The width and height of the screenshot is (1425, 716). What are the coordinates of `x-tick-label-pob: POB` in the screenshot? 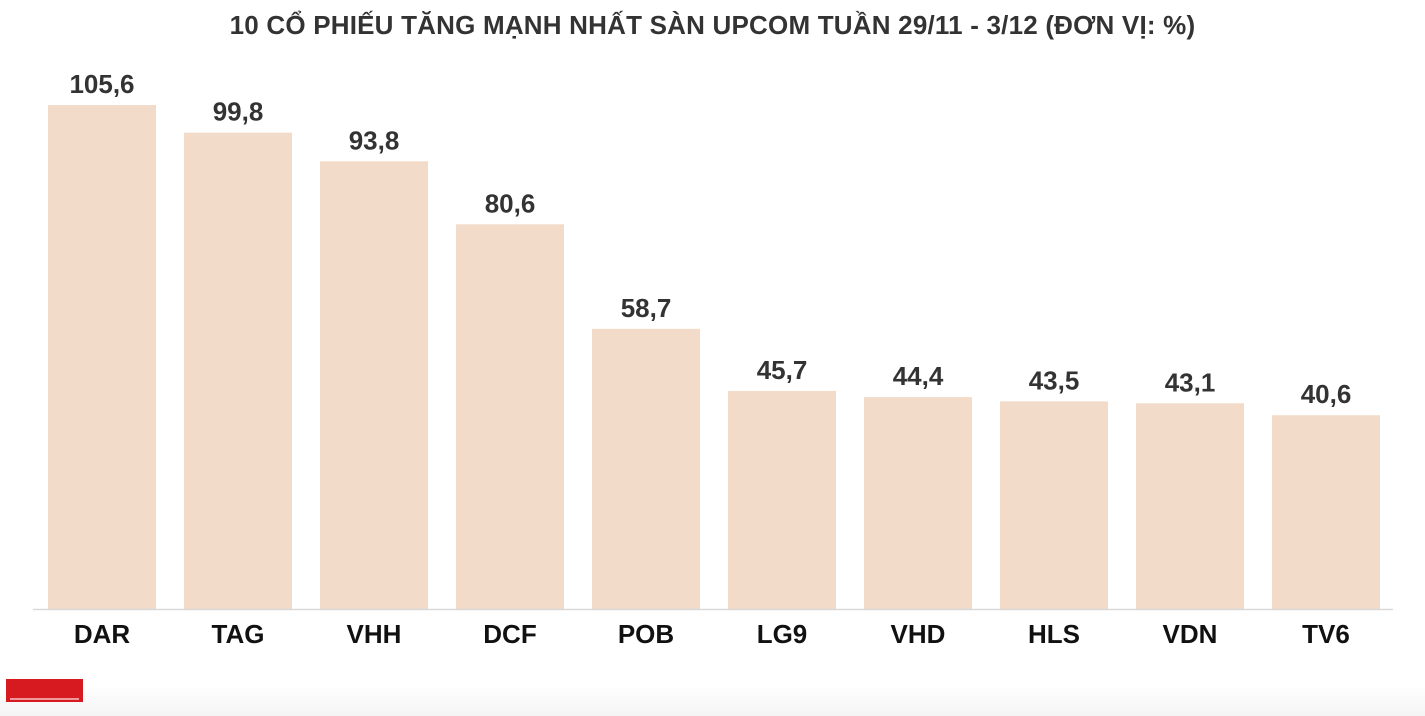 It's located at (646, 634).